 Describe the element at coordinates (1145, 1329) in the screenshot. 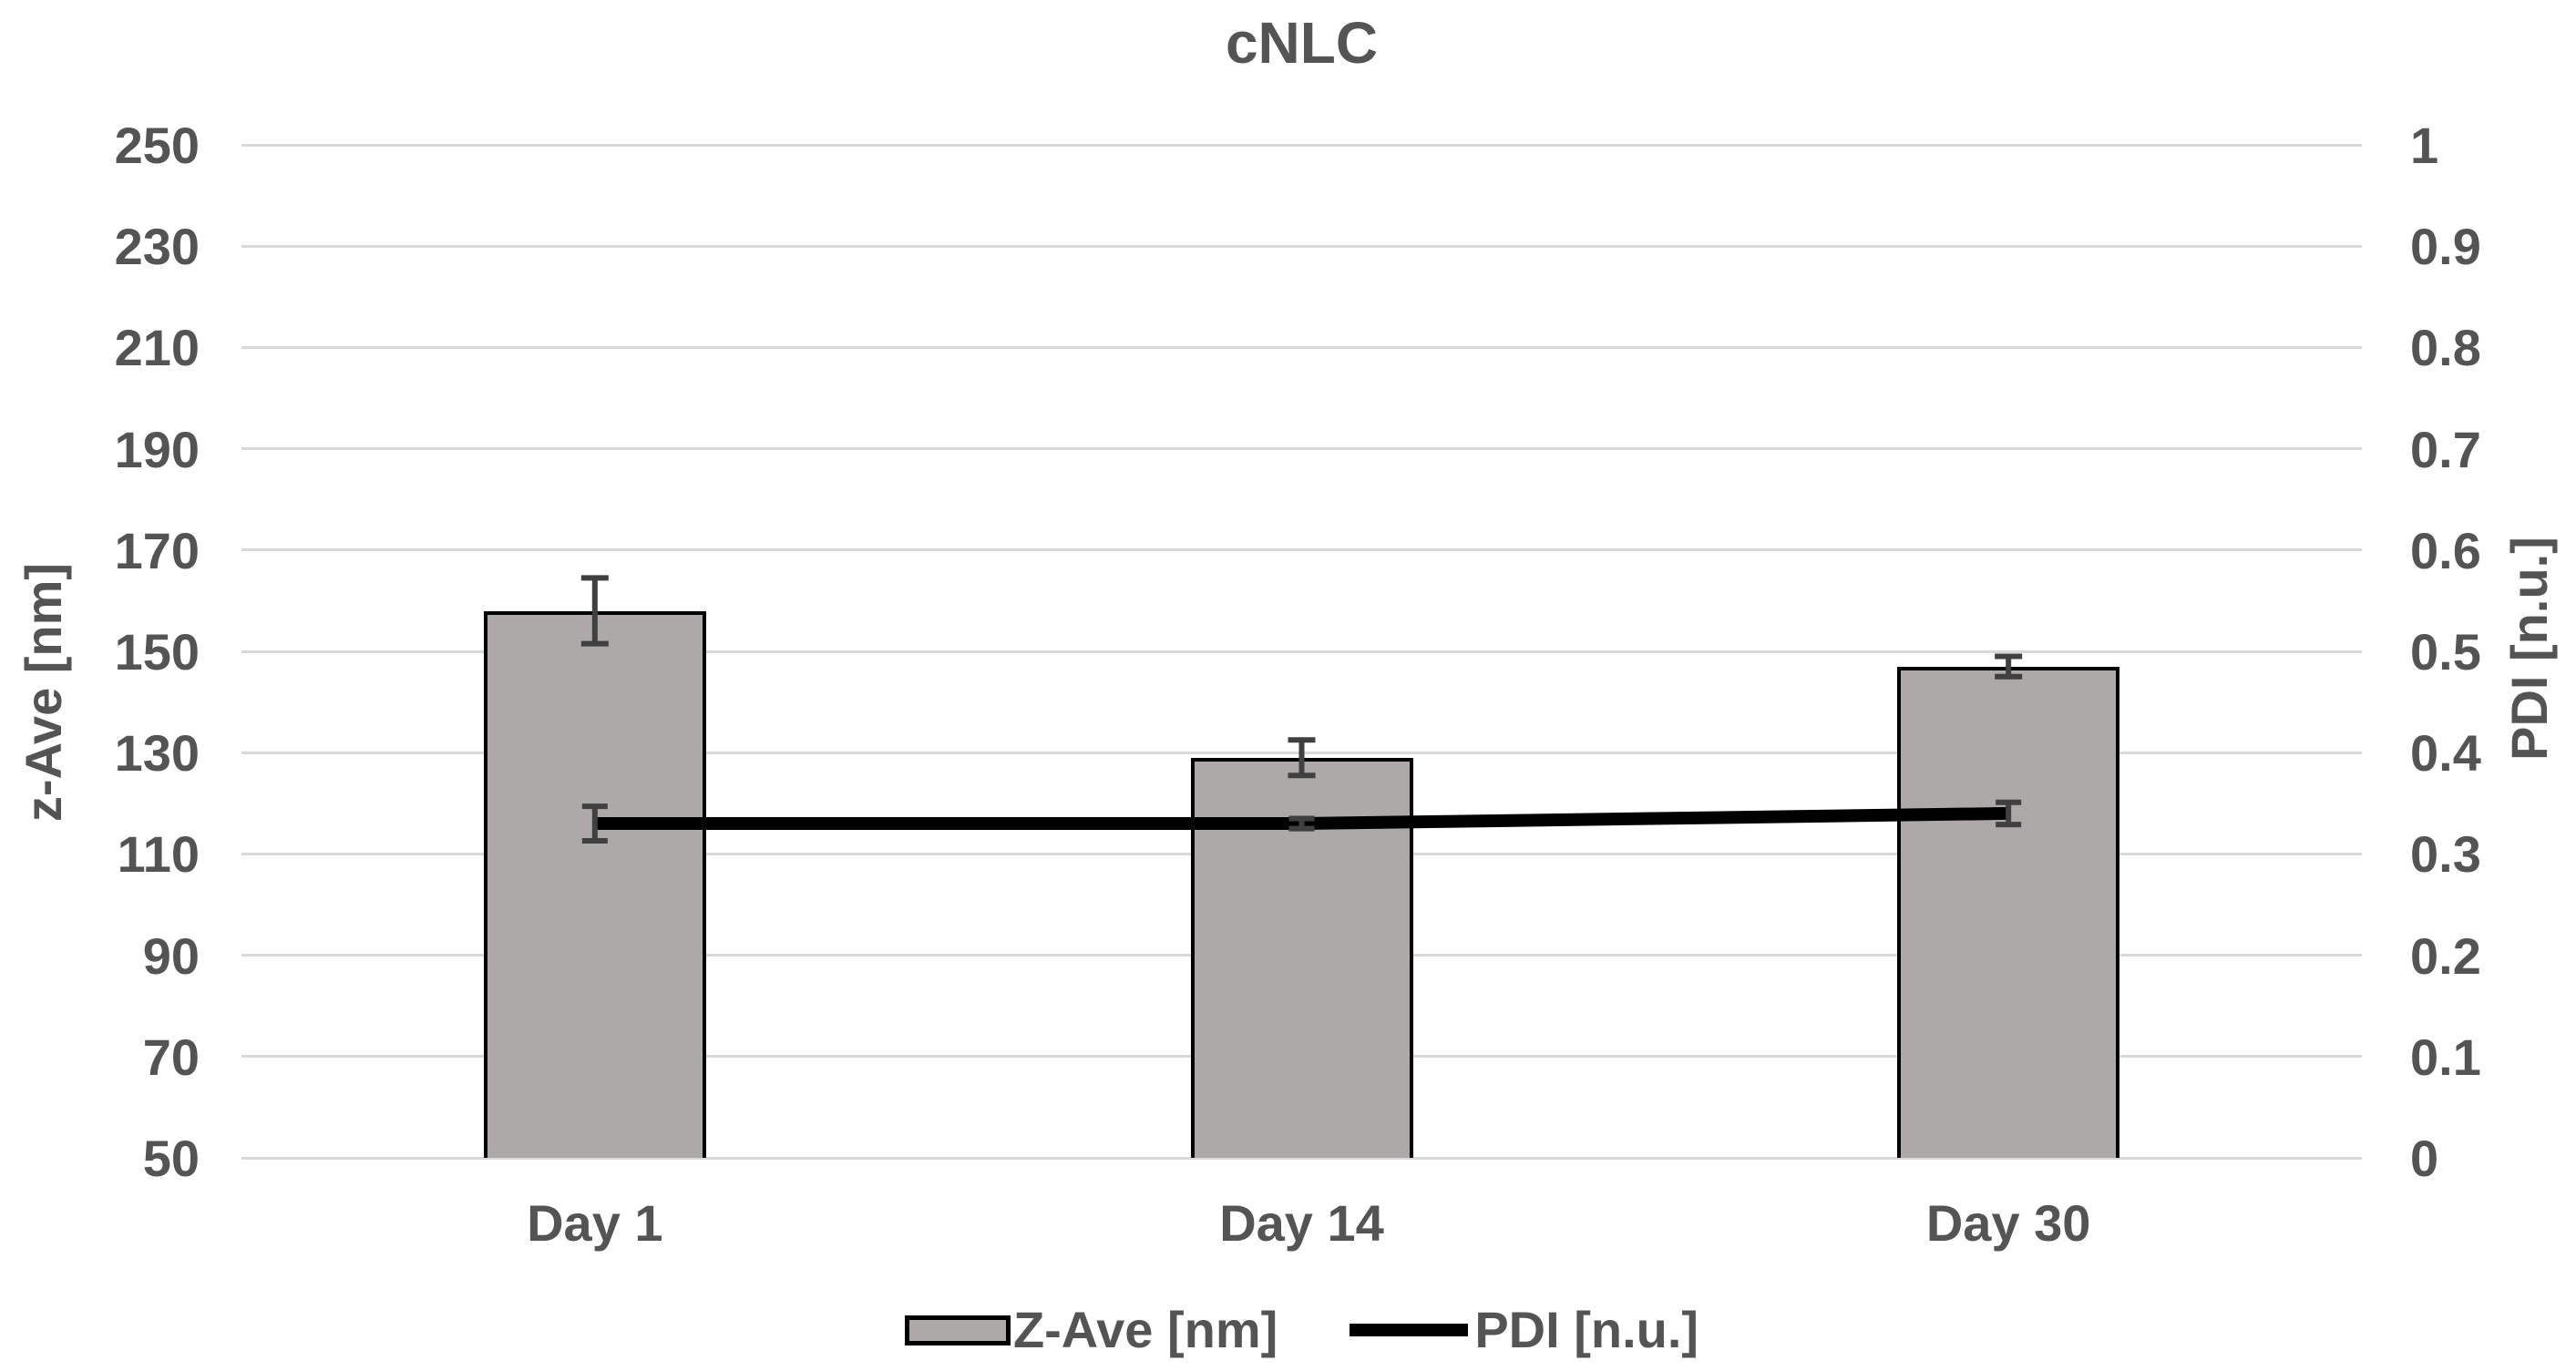

I see `legend-label-zave: Z-Ave [nm]` at that location.